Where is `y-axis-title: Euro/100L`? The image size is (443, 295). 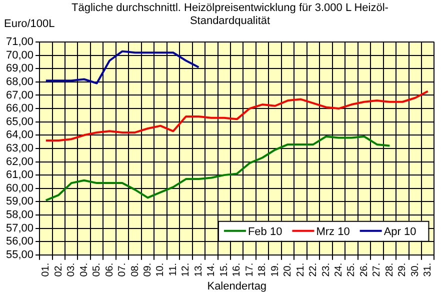
y-axis-title: Euro/100L is located at coordinates (29, 24).